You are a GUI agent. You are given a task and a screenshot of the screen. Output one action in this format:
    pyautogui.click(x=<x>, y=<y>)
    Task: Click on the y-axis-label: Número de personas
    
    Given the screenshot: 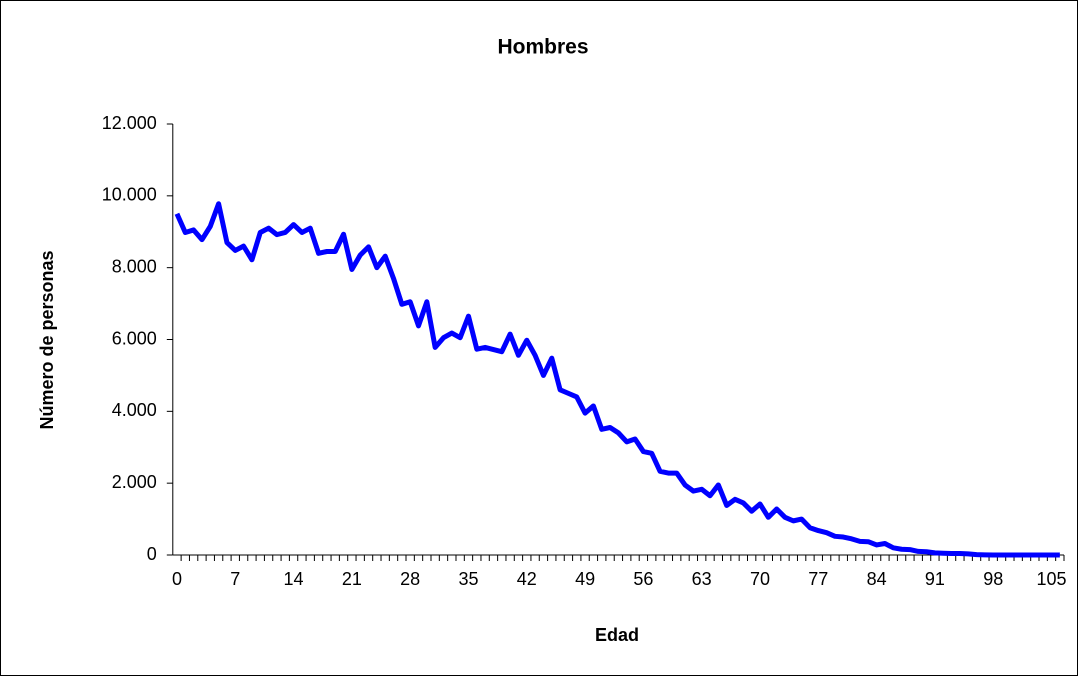 What is the action you would take?
    pyautogui.click(x=47, y=339)
    